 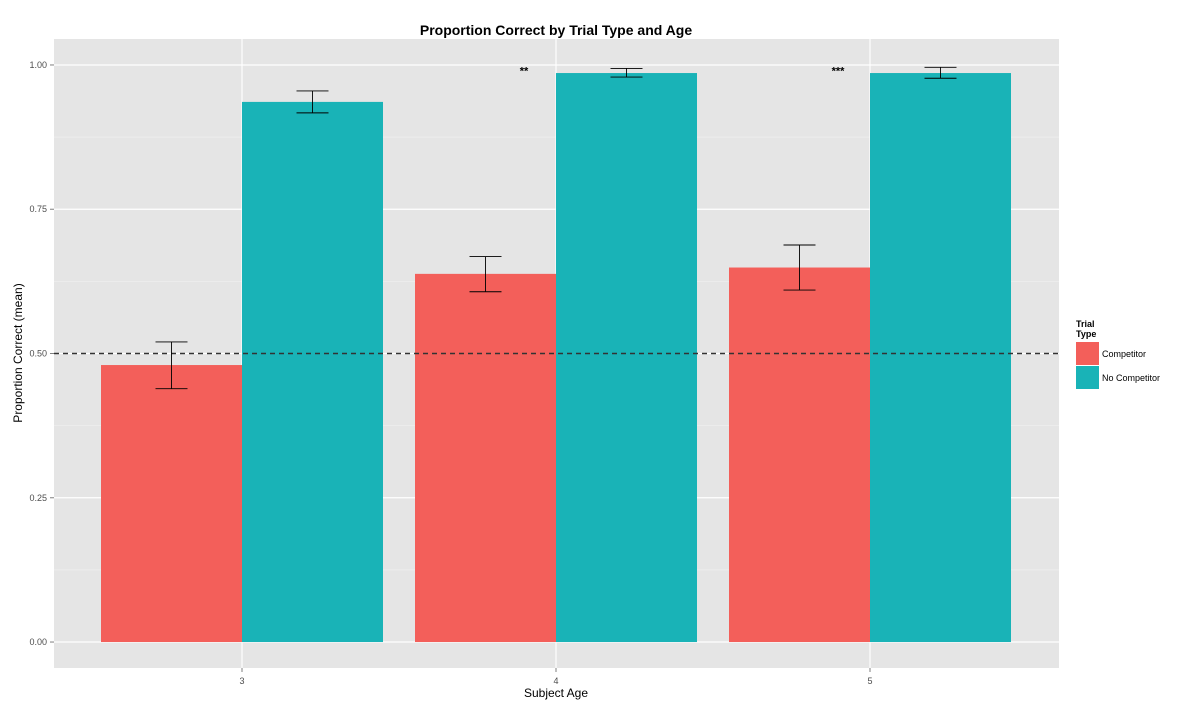 What do you see at coordinates (555, 681) in the screenshot?
I see `x-tick-label: 4` at bounding box center [555, 681].